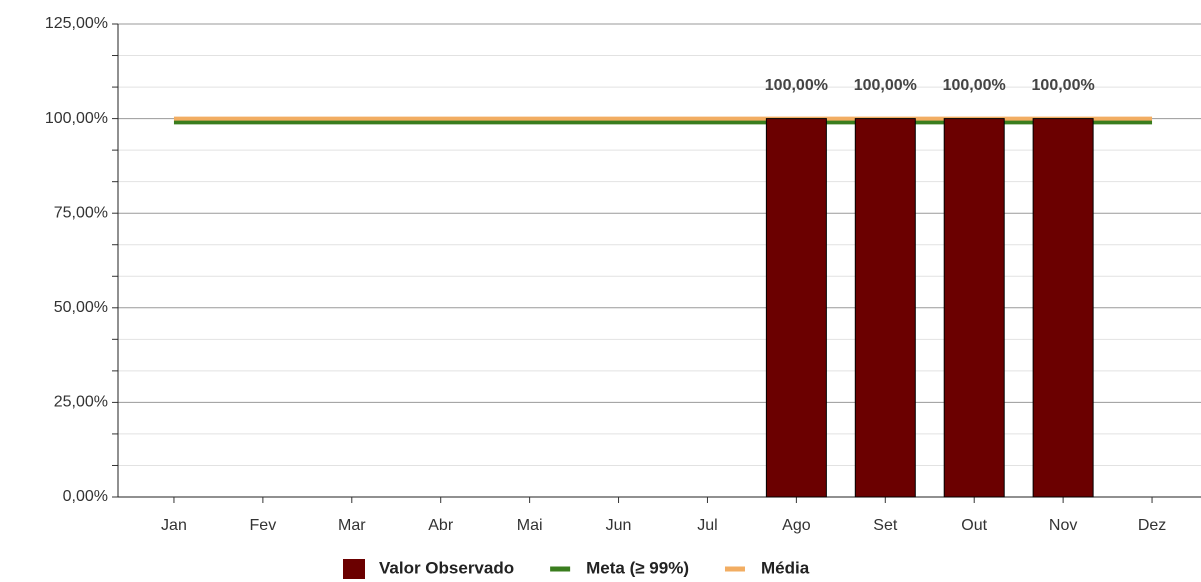  I want to click on legend-swatch, so click(354, 569).